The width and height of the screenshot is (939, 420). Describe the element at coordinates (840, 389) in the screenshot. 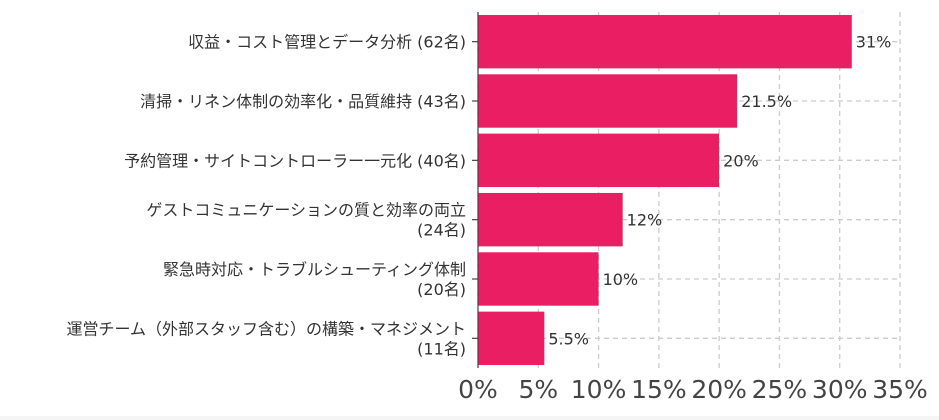

I see `x-tick-label: 30%` at that location.